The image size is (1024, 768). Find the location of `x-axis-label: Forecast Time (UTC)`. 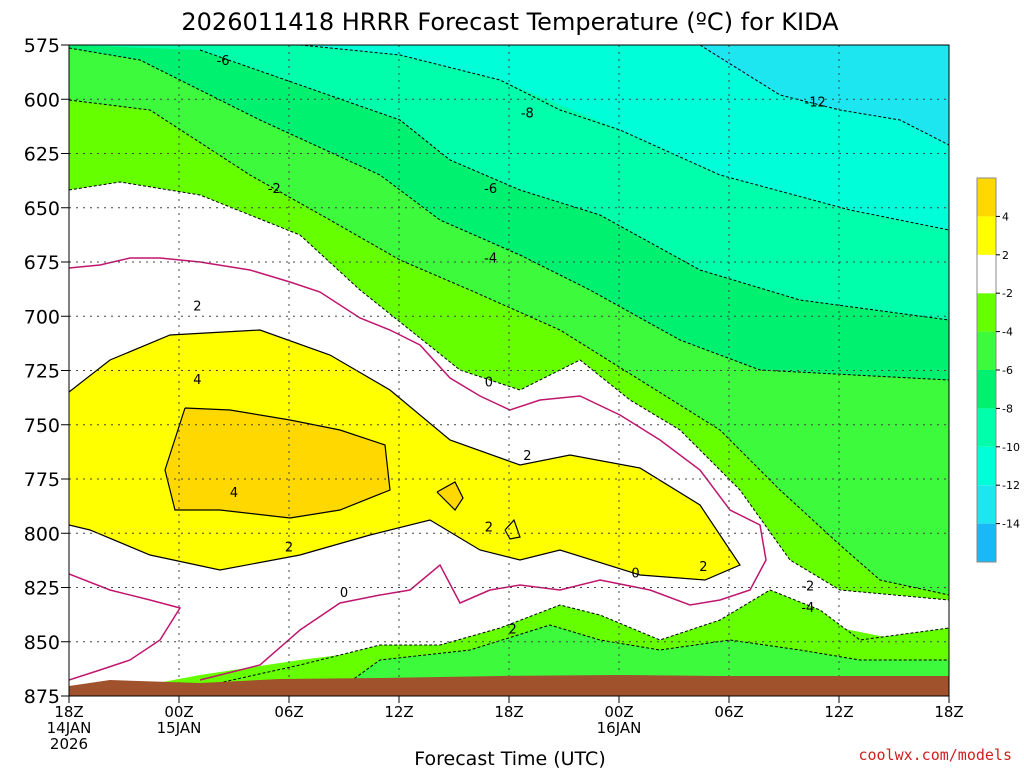

x-axis-label: Forecast Time (UTC) is located at coordinates (509, 758).